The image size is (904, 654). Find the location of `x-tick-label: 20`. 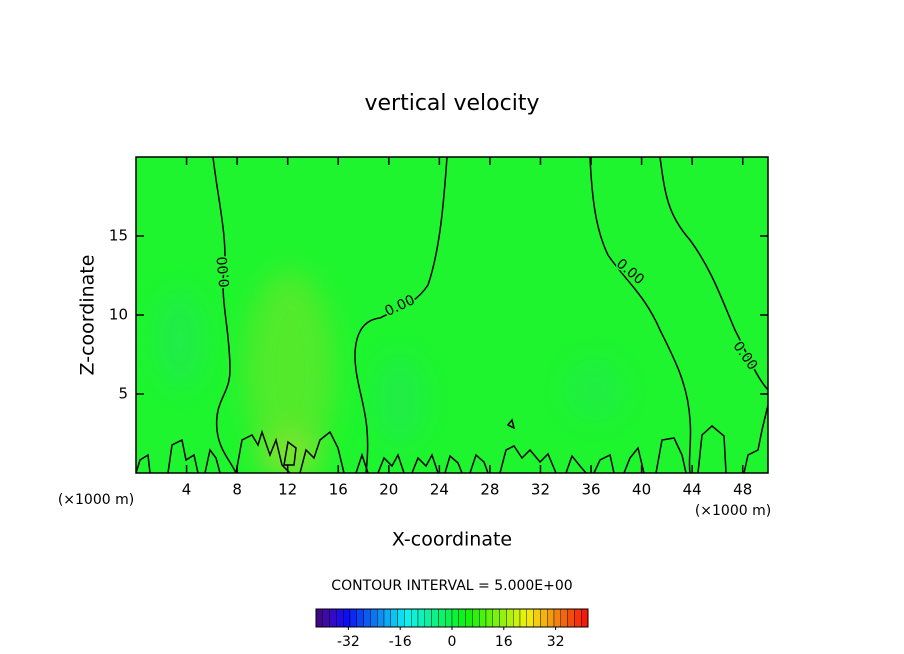

x-tick-label: 20 is located at coordinates (388, 490).